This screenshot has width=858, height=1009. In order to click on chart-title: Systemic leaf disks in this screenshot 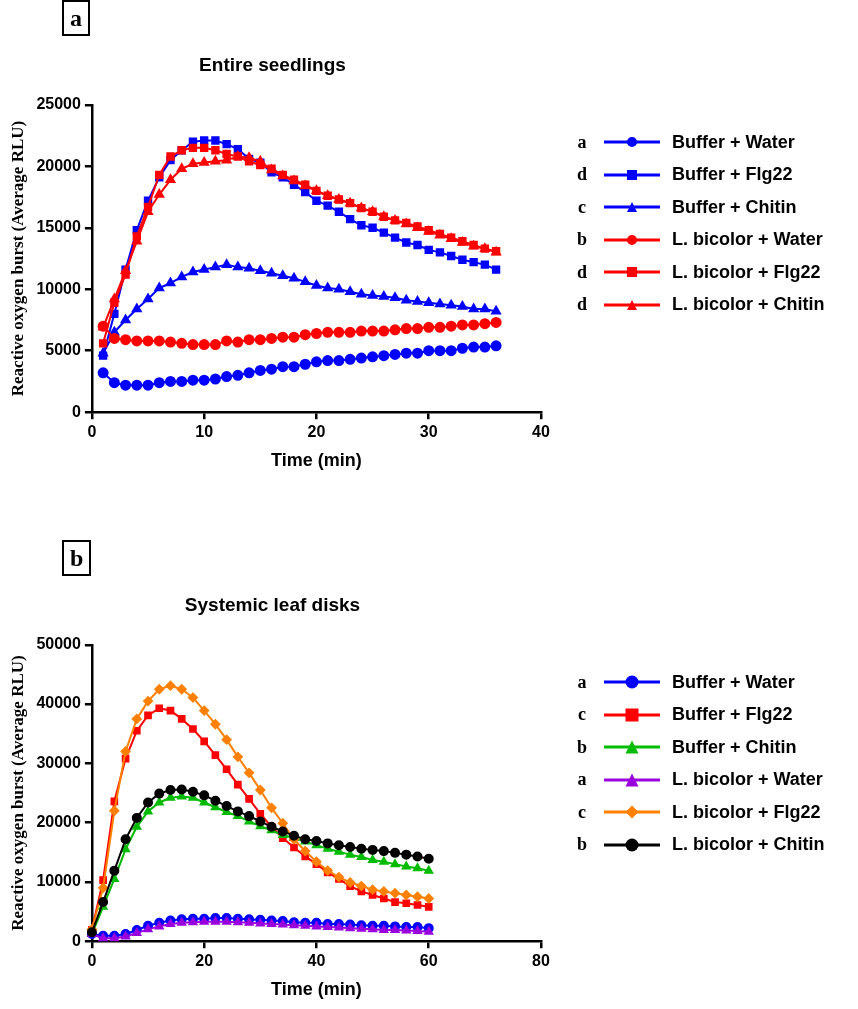, I will do `click(272, 604)`.